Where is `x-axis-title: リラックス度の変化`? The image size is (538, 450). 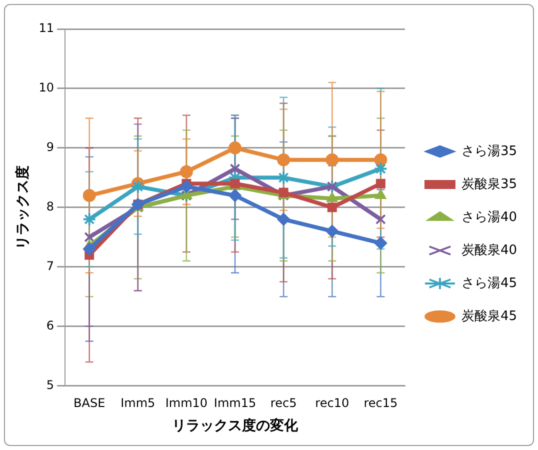
x-axis-title: リラックス度の変化 is located at coordinates (236, 425).